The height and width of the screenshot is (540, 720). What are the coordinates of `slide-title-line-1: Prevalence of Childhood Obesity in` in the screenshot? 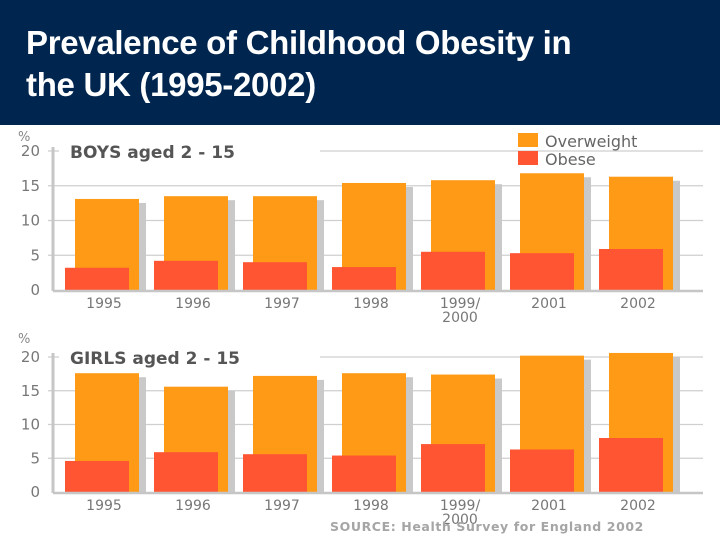 It's located at (299, 42).